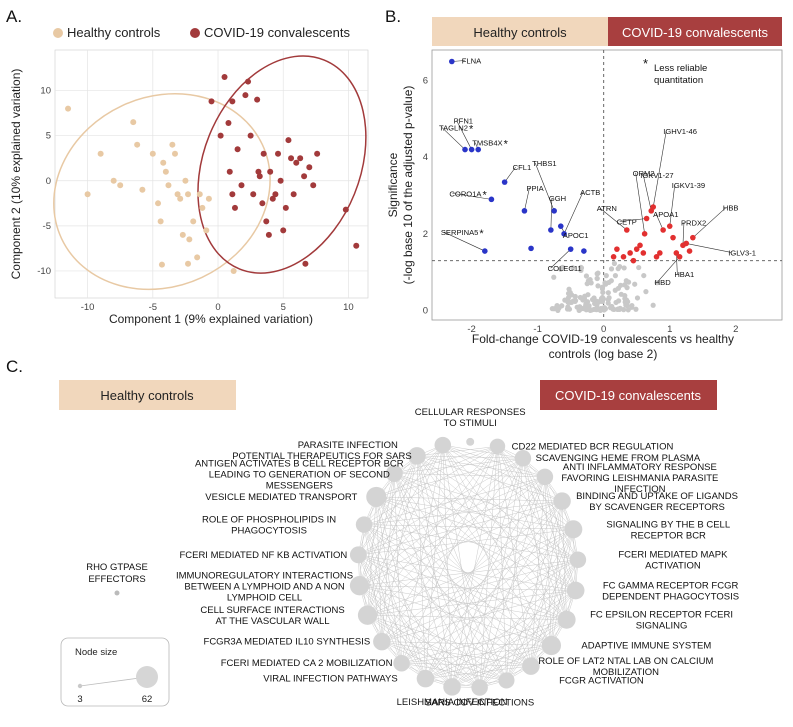  I want to click on volcano-y-tick: 2, so click(425, 234).